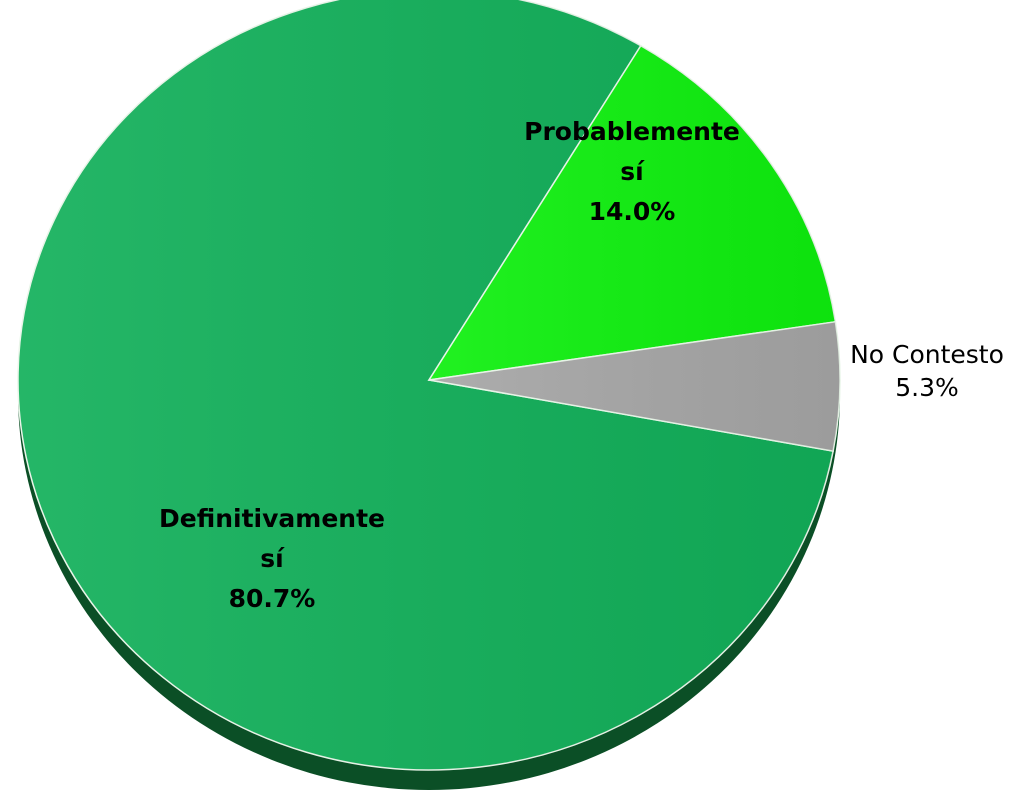 The height and width of the screenshot is (802, 1033). Describe the element at coordinates (927, 387) in the screenshot. I see `value-label: 5.3%` at that location.